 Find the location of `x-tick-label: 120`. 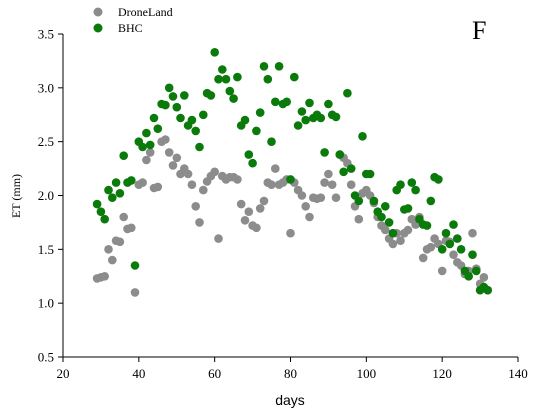

x-tick-label: 120 is located at coordinates (442, 373).